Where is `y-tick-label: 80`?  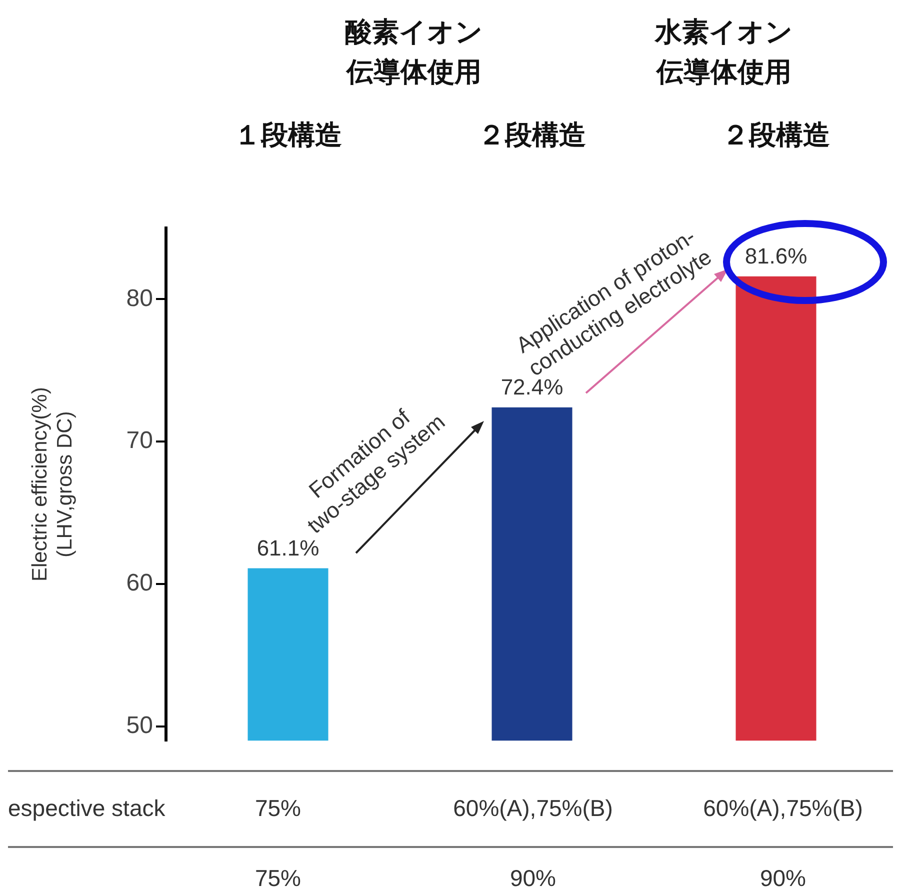
y-tick-label: 80 is located at coordinates (139, 298).